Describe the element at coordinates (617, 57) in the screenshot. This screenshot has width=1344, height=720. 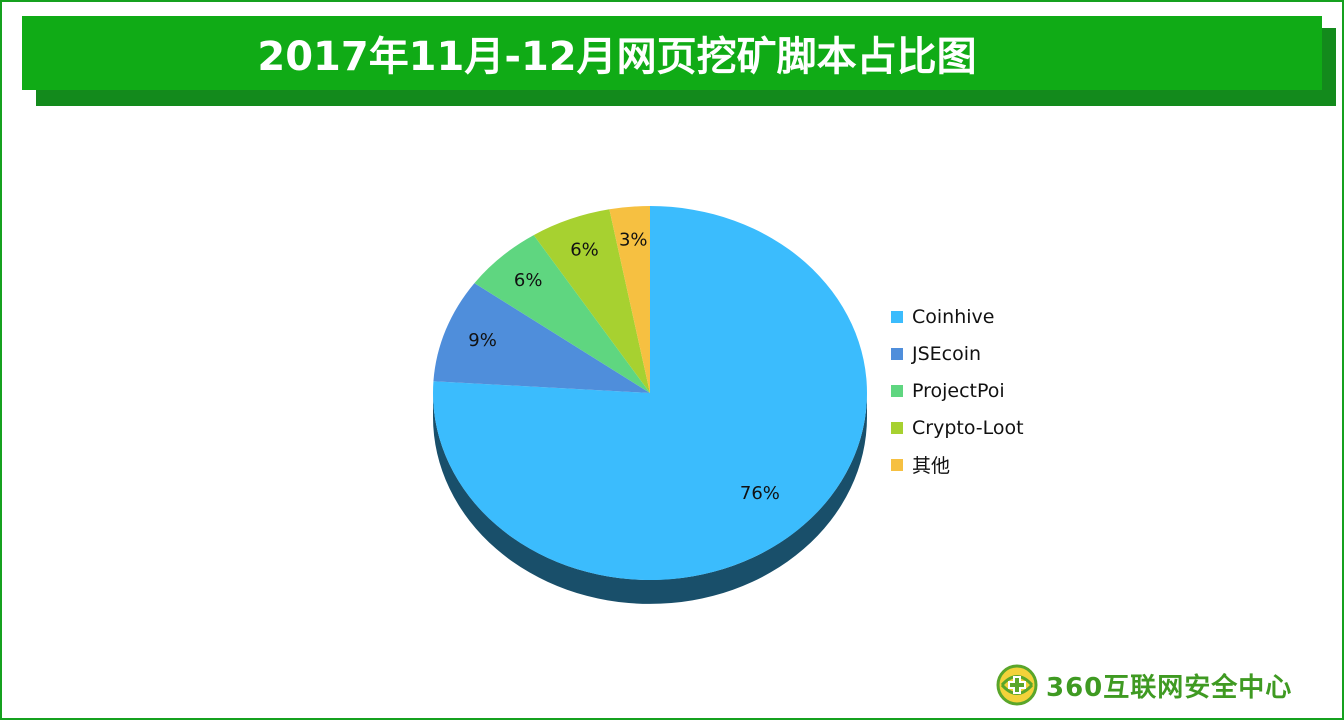
I see `chart-title: 2017年11月-12月网页挖矿脚本占比图` at that location.